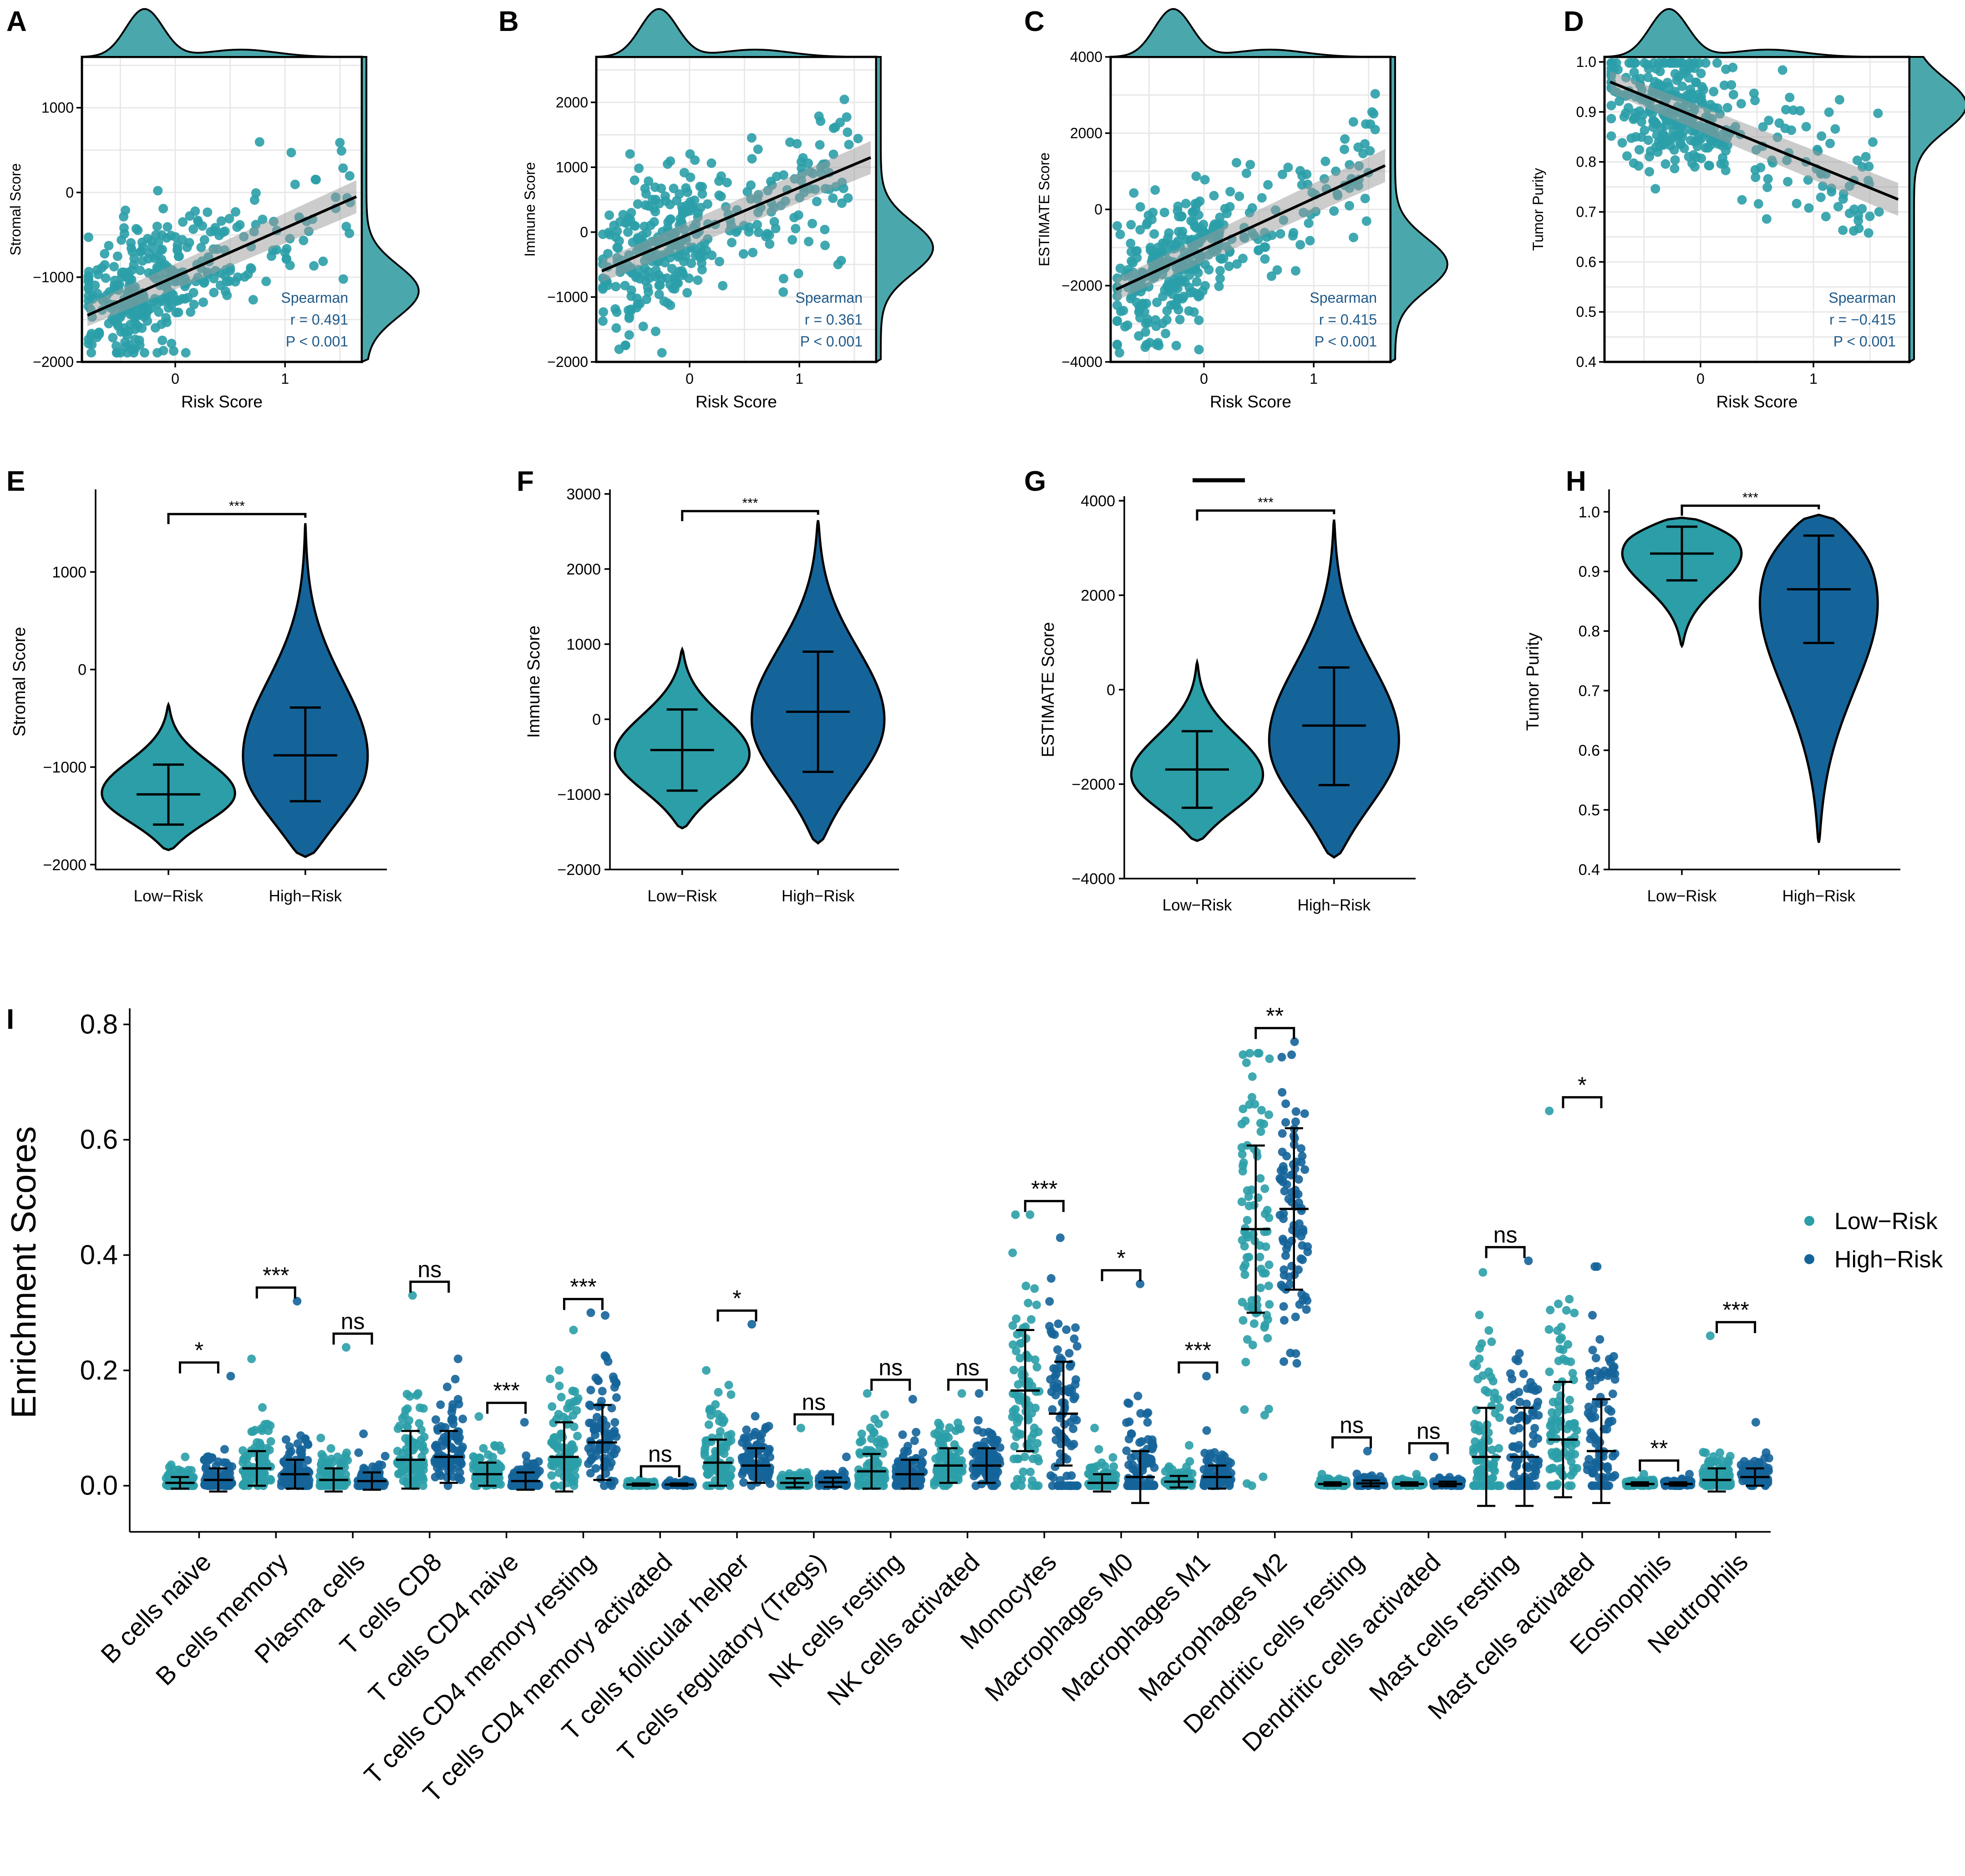  I want to click on x-axis-label: Risk Score, so click(736, 401).